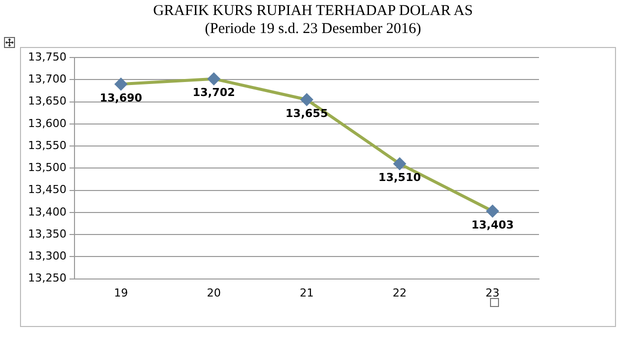  I want to click on x-tick-label: 21, so click(307, 293).